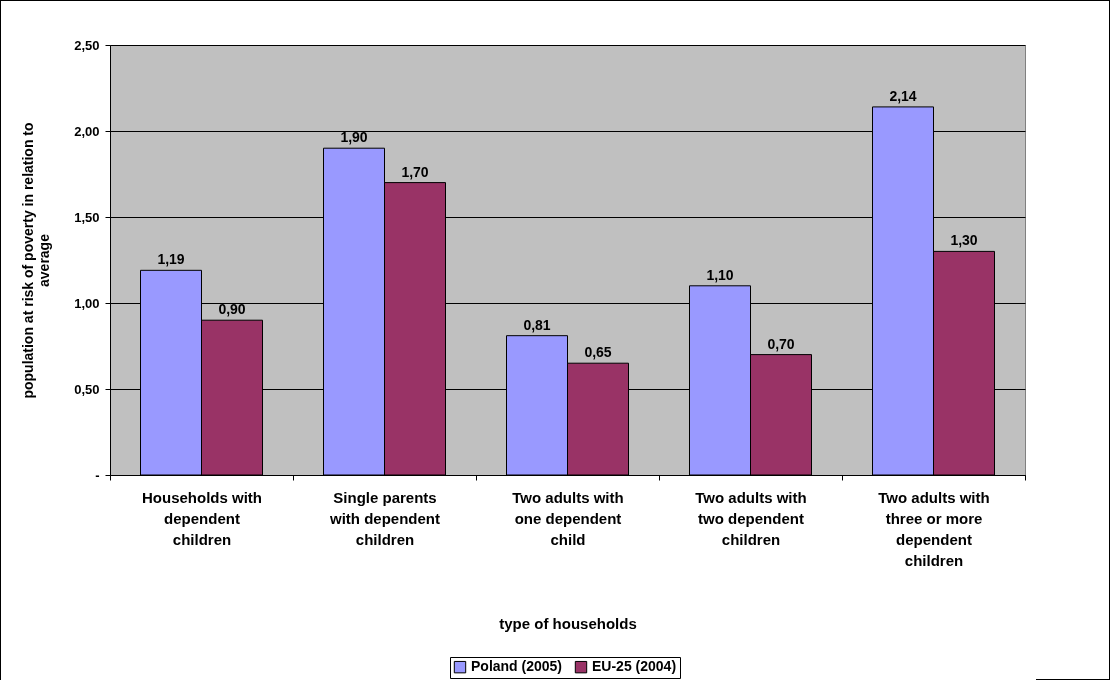 The height and width of the screenshot is (682, 1112). What do you see at coordinates (751, 518) in the screenshot?
I see `x-tick-label: Two adults with two dependent children` at bounding box center [751, 518].